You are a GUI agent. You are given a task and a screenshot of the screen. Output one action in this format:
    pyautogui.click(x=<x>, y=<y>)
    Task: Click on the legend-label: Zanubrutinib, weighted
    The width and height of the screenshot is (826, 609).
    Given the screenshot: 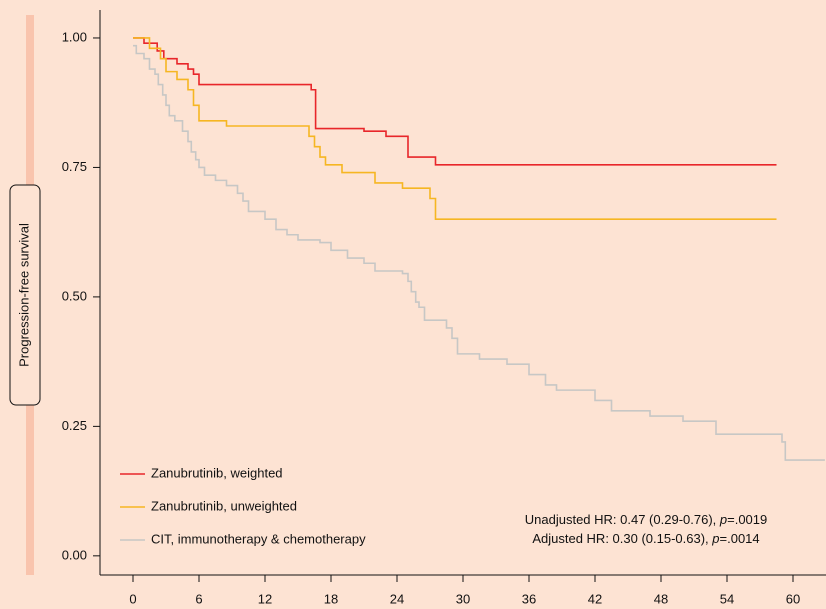 What is the action you would take?
    pyautogui.click(x=217, y=472)
    